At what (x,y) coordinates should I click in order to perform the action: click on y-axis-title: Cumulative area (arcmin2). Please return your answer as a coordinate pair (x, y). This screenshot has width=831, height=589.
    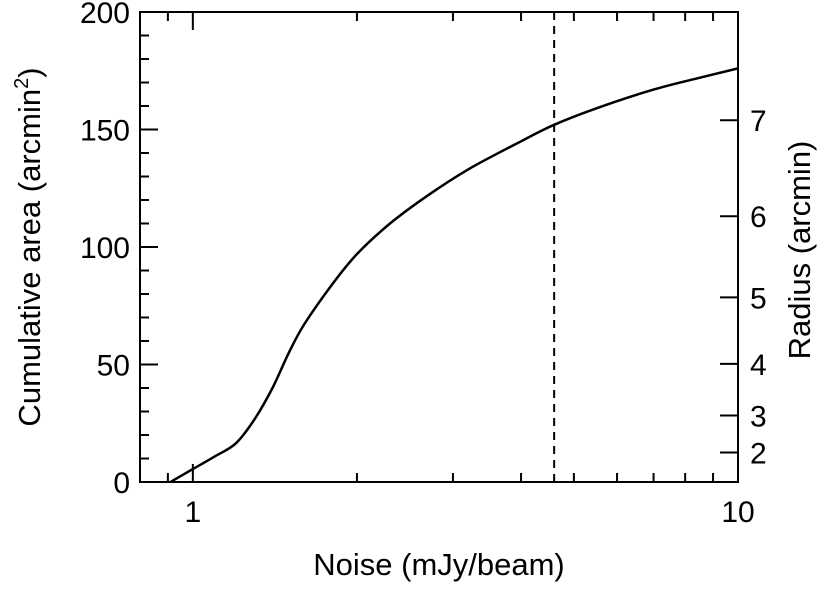
    Looking at the image, I should click on (29, 246).